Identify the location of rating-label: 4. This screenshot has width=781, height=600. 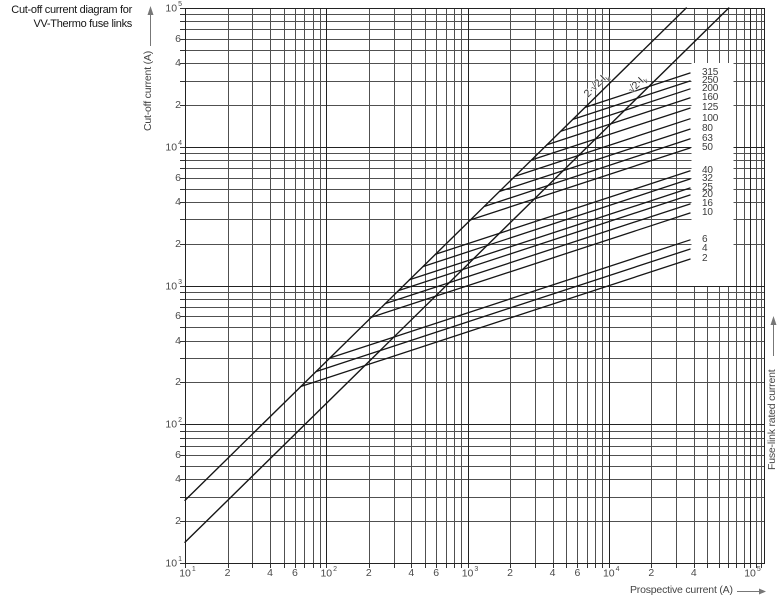
(705, 249).